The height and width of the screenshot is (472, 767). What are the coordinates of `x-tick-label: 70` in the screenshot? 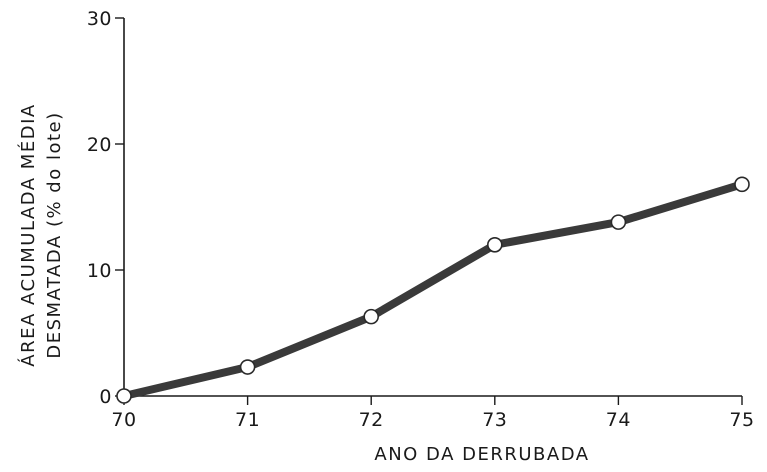 It's located at (123, 420).